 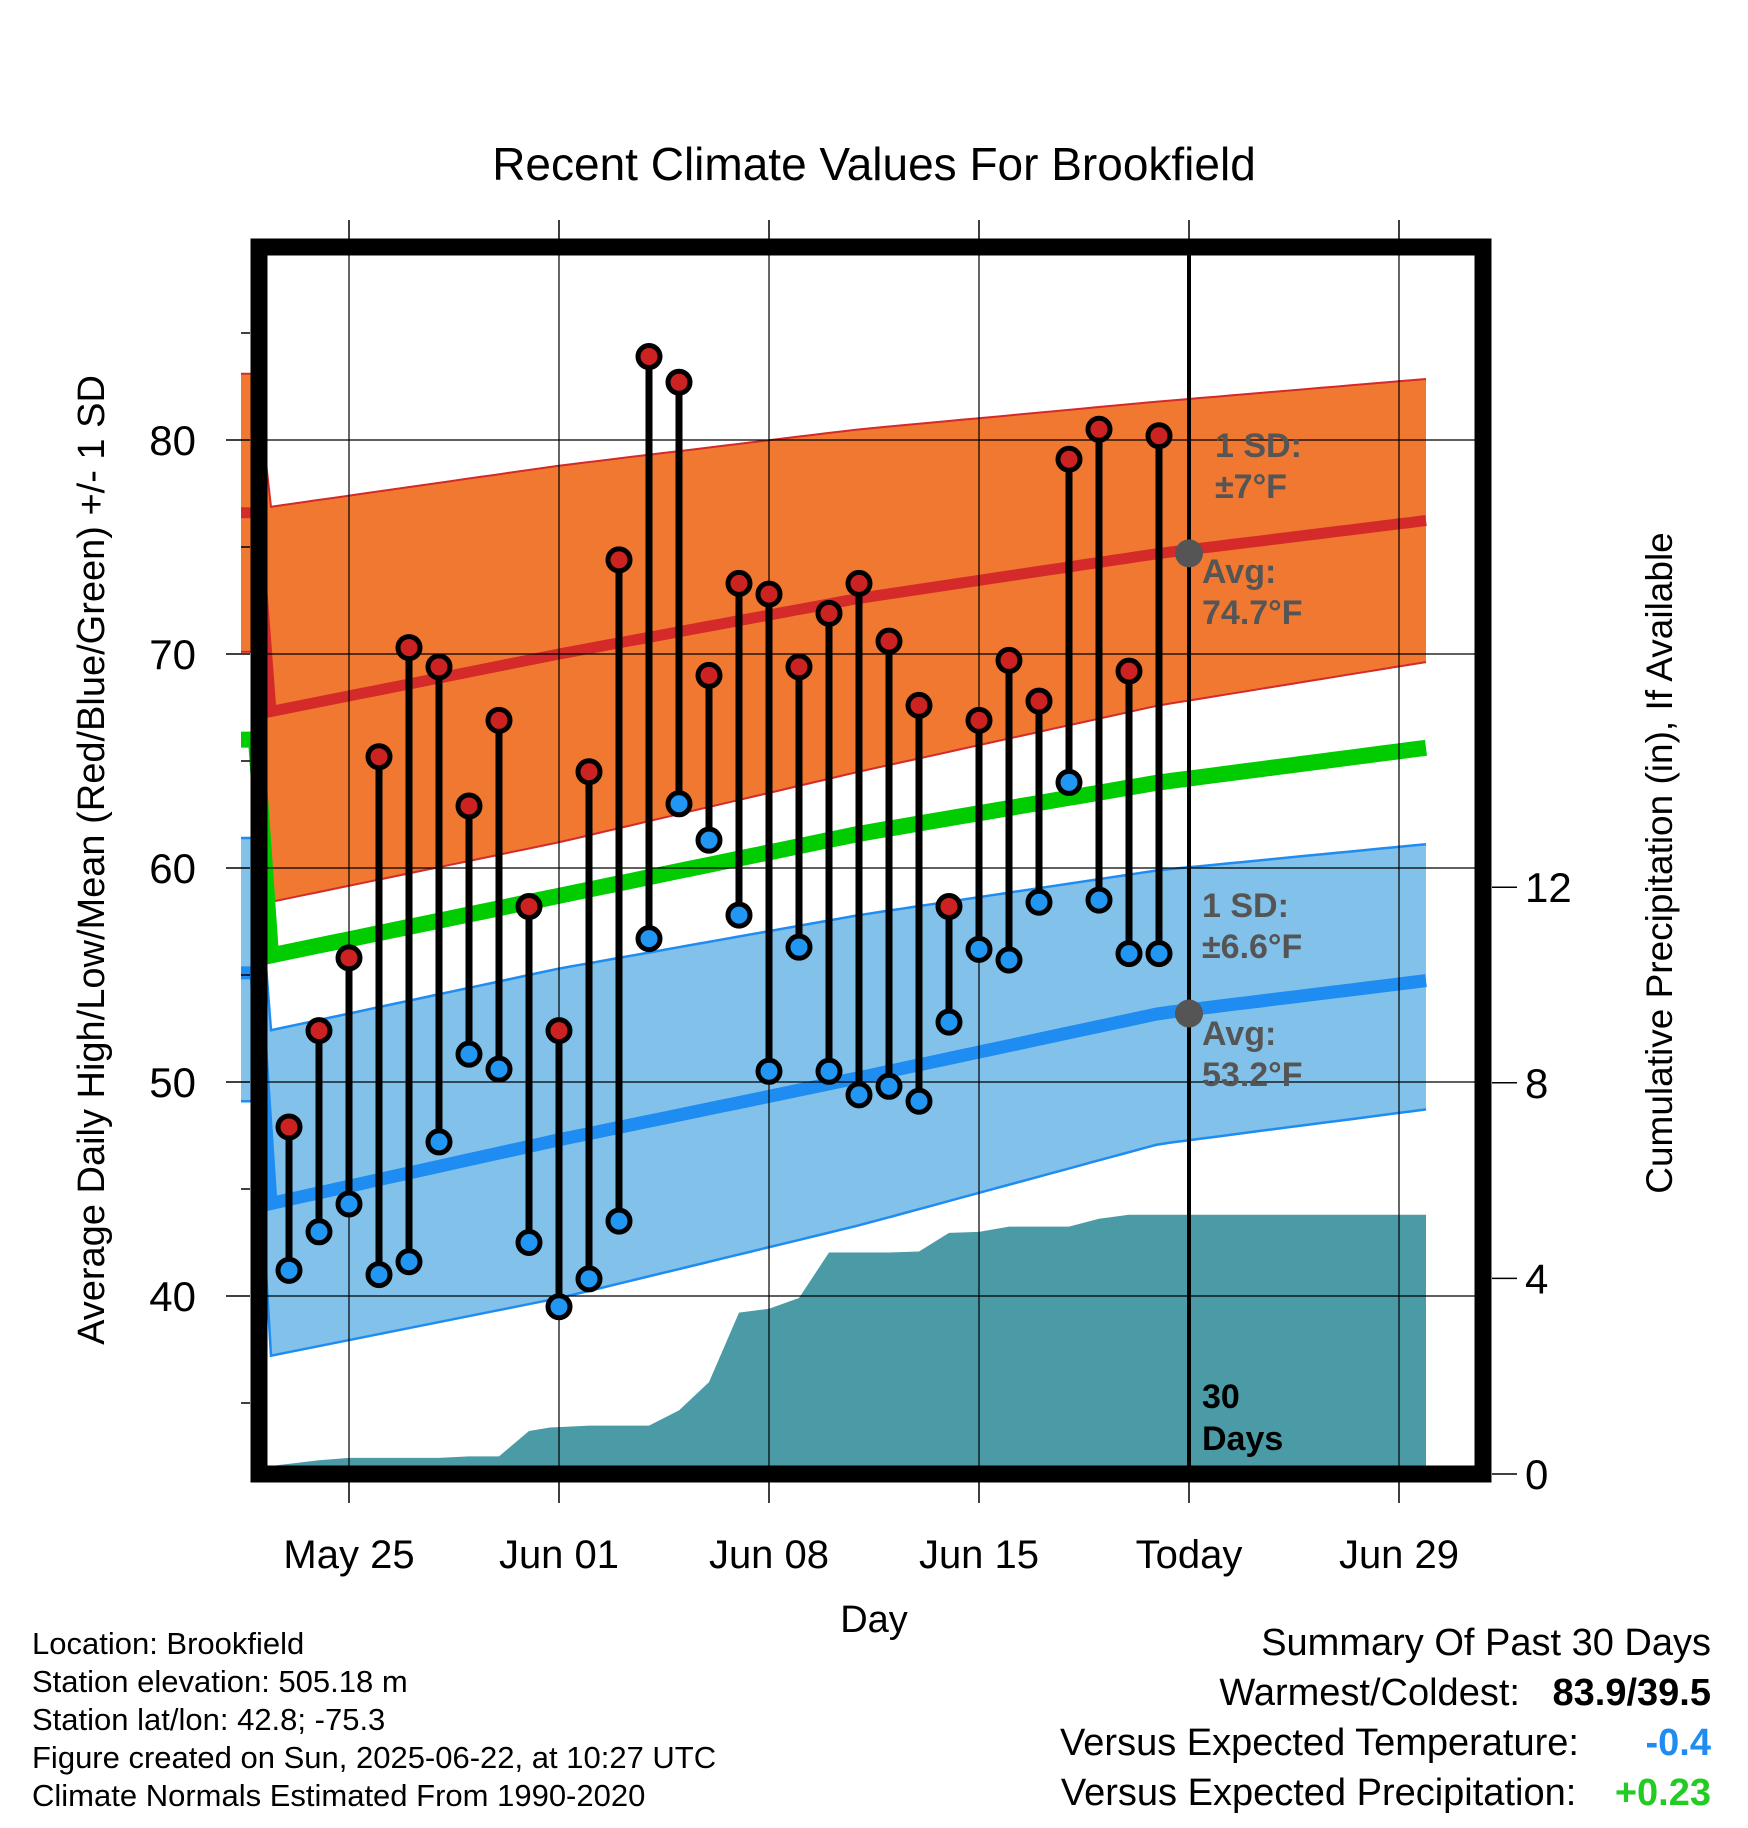 What do you see at coordinates (769, 1555) in the screenshot?
I see `x-tick-label-17: Jun 08` at bounding box center [769, 1555].